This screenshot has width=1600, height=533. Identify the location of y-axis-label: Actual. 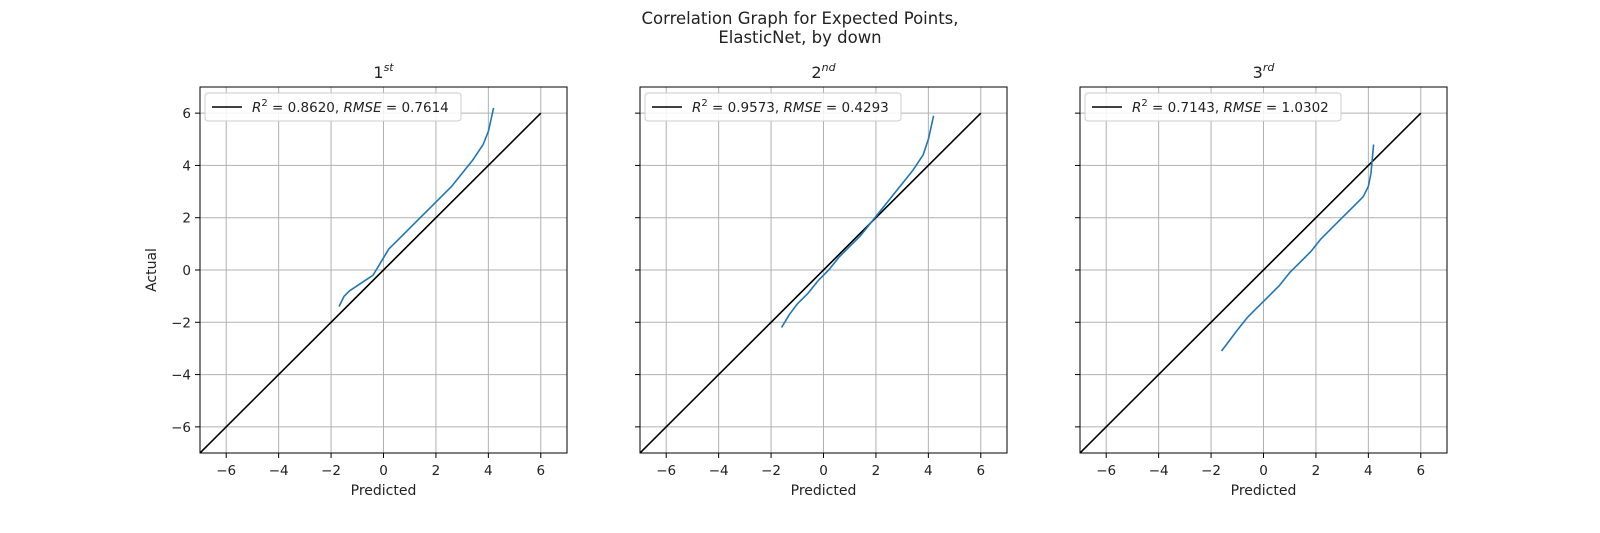
(152, 270).